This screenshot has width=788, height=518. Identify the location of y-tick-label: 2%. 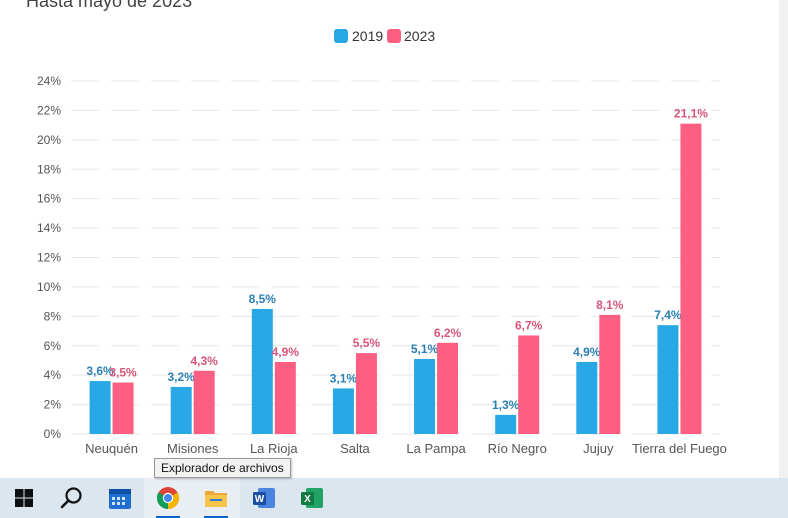
(53, 405).